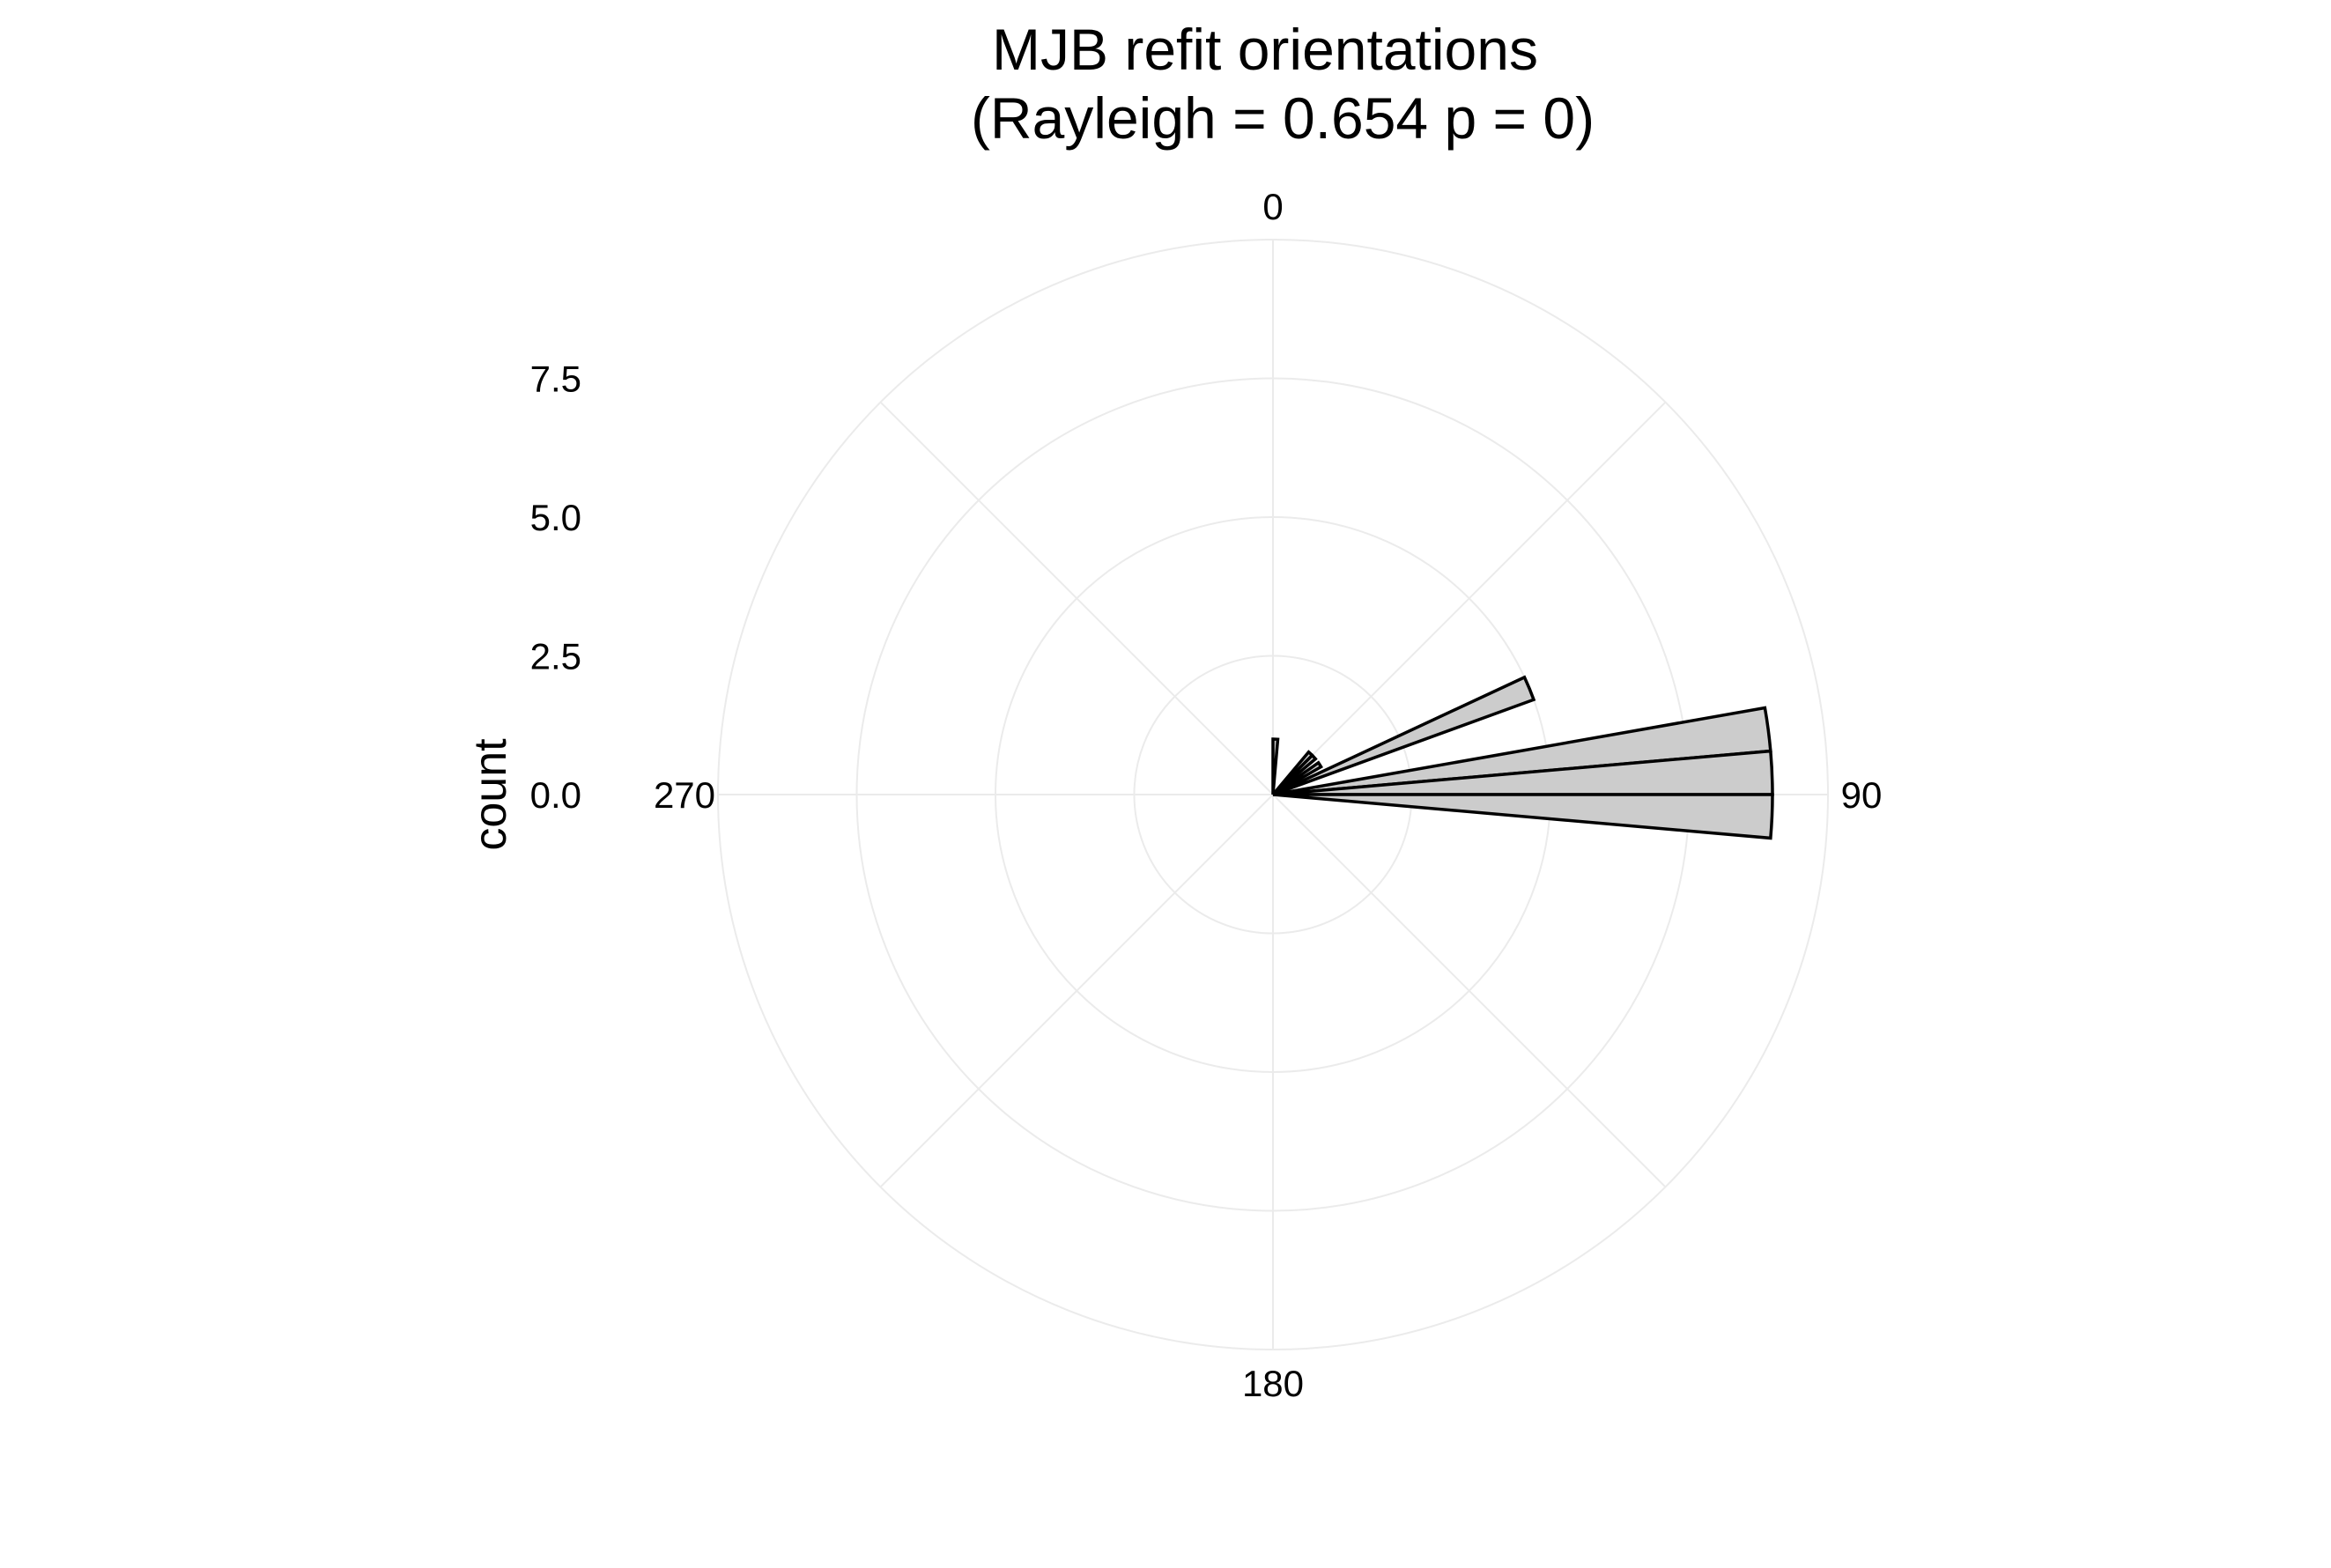 This screenshot has height=1568, width=2331. Describe the element at coordinates (555, 656) in the screenshot. I see `radial-tick-label-1: 2.5` at that location.